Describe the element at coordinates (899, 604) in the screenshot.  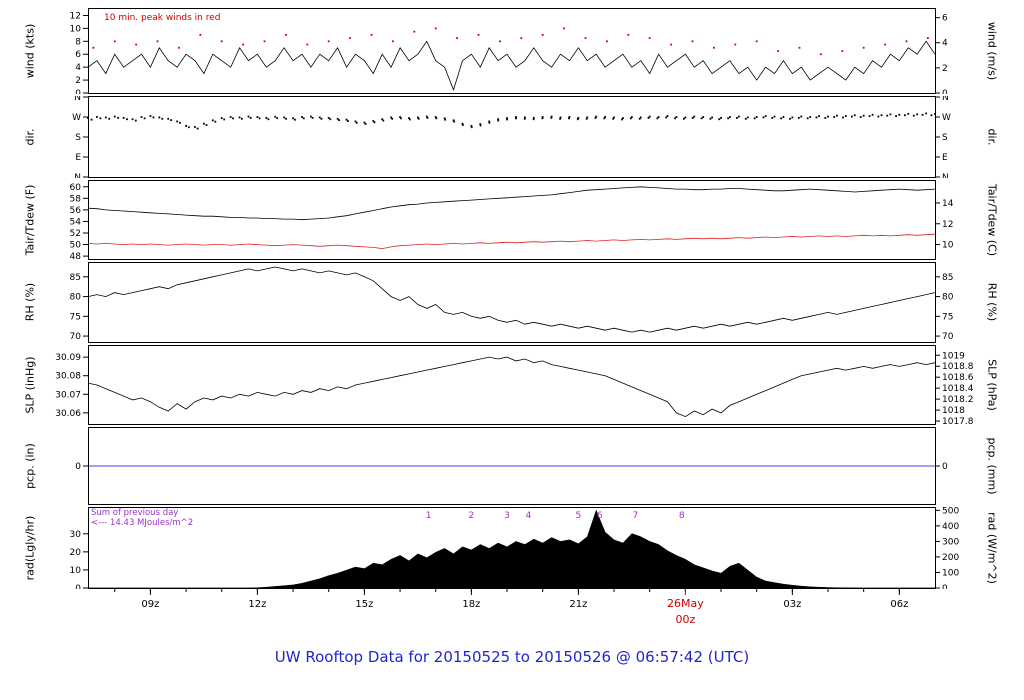
I see `svg-text: 06z` at that location.